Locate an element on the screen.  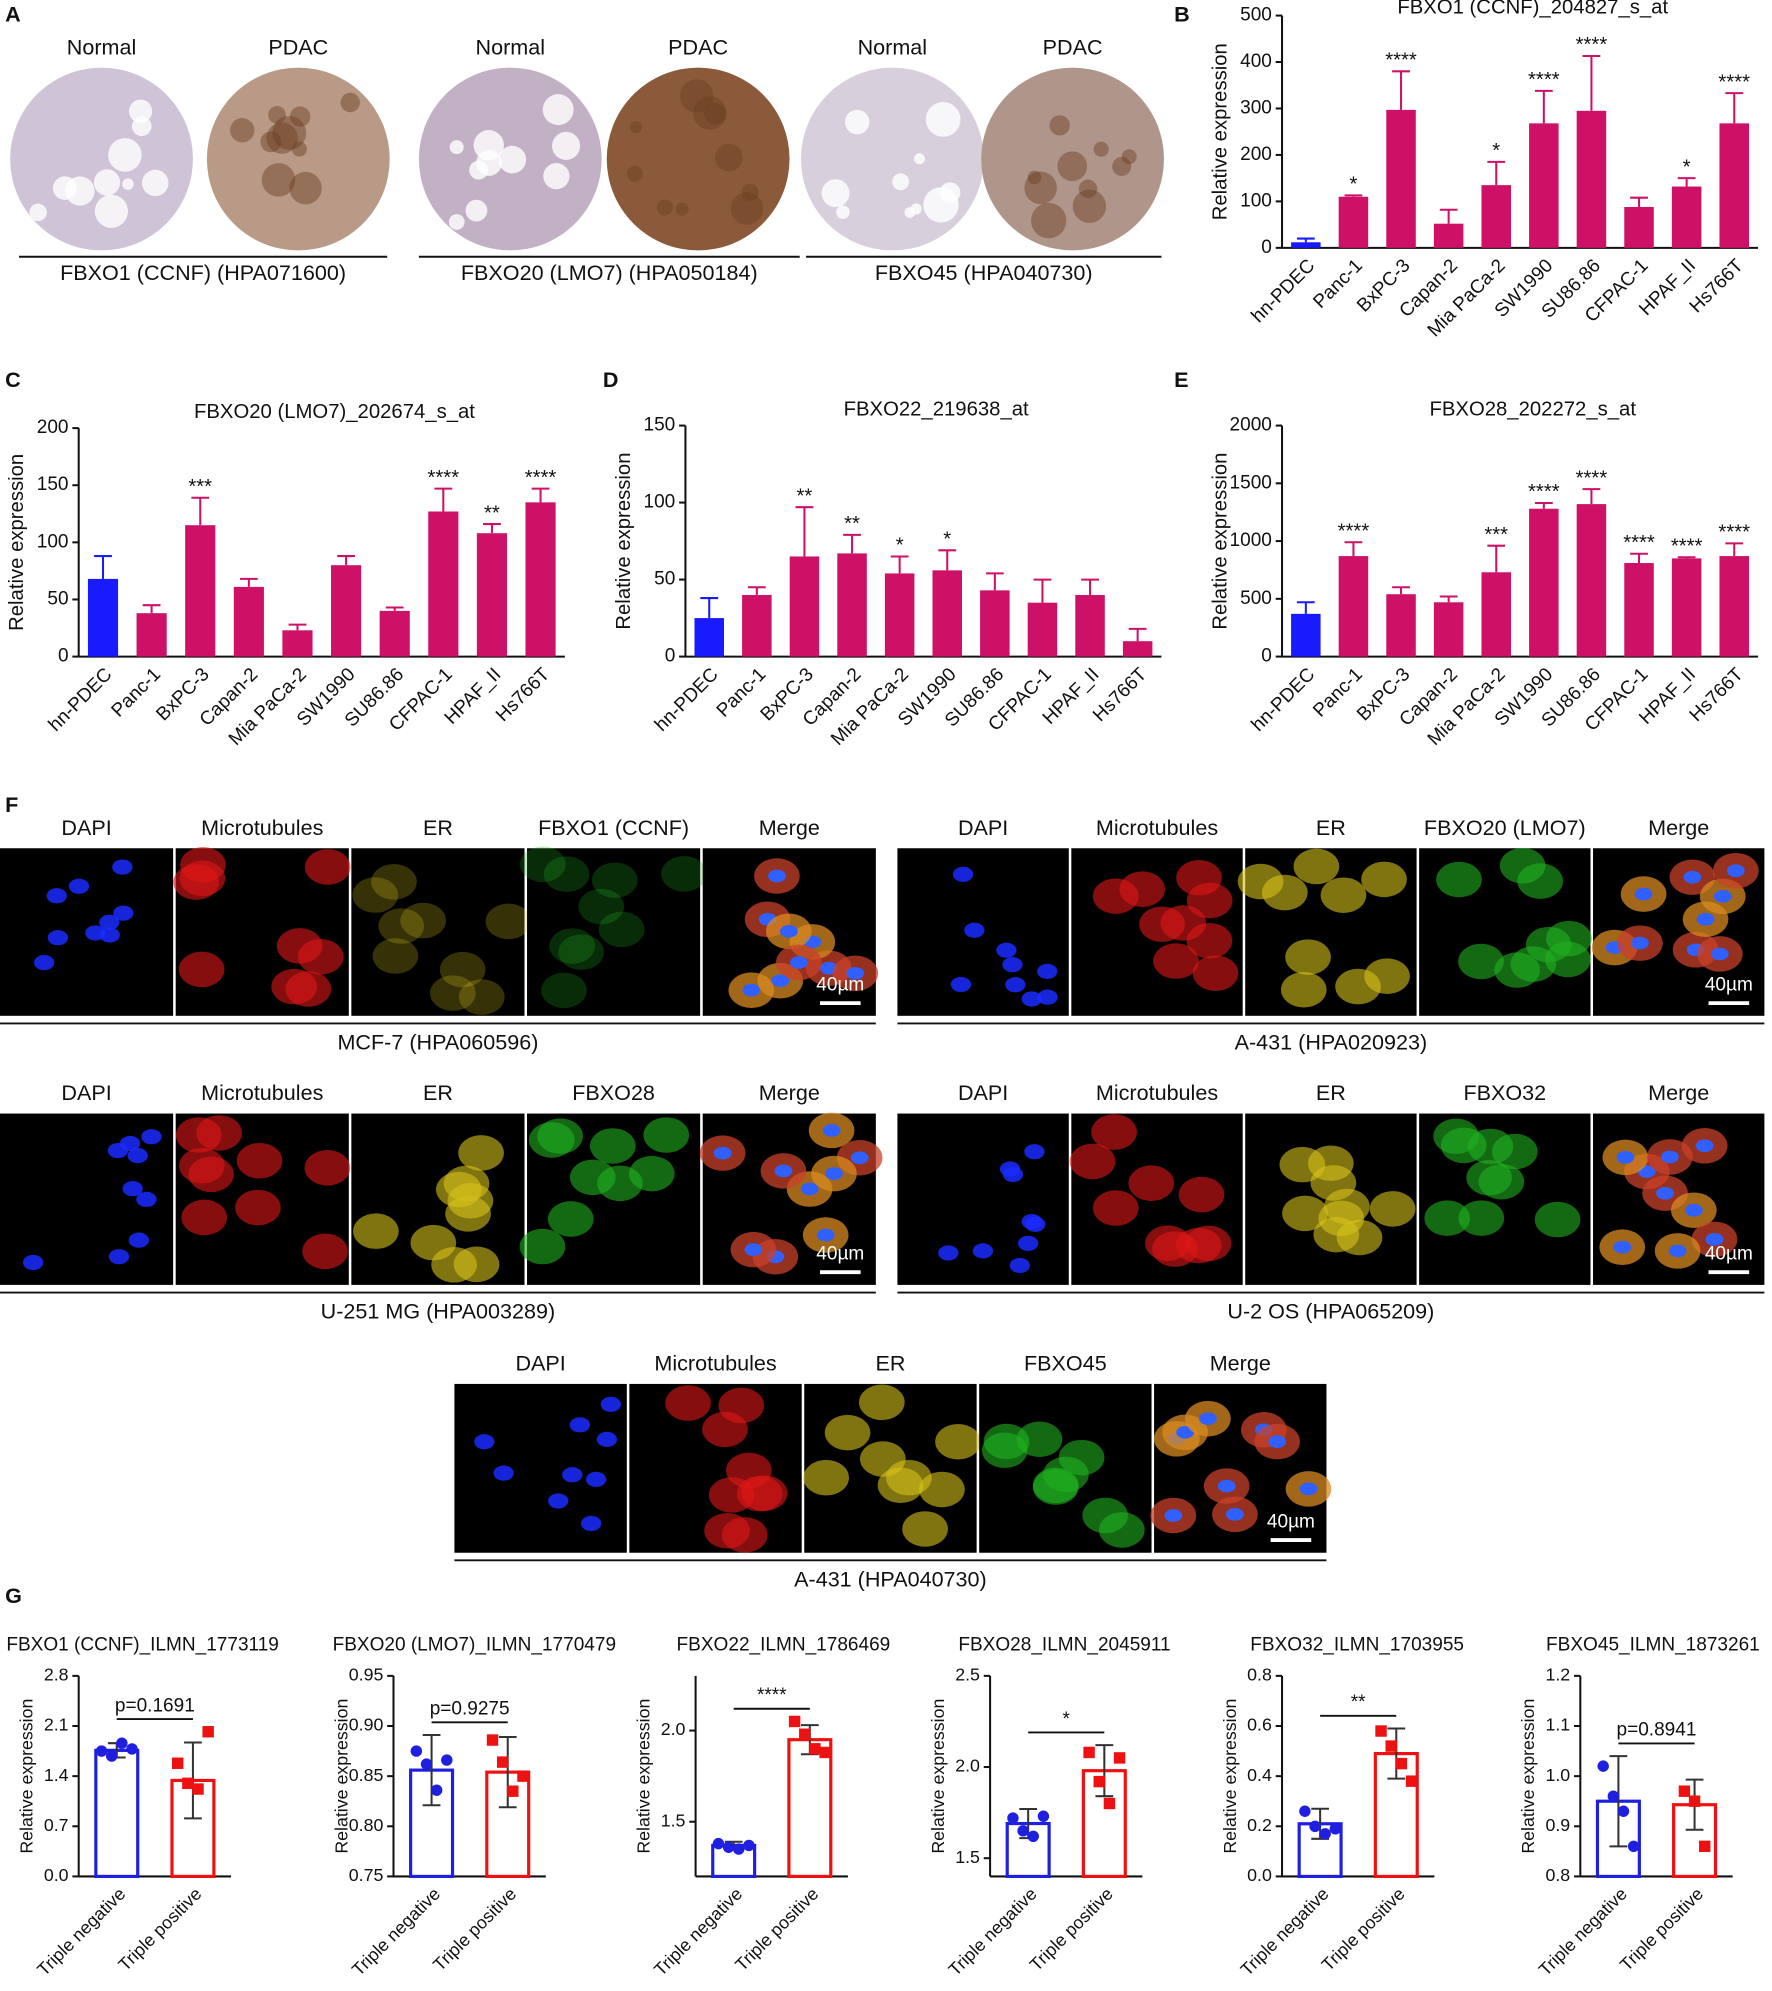
tissue-label: PDAC is located at coordinates (1073, 46).